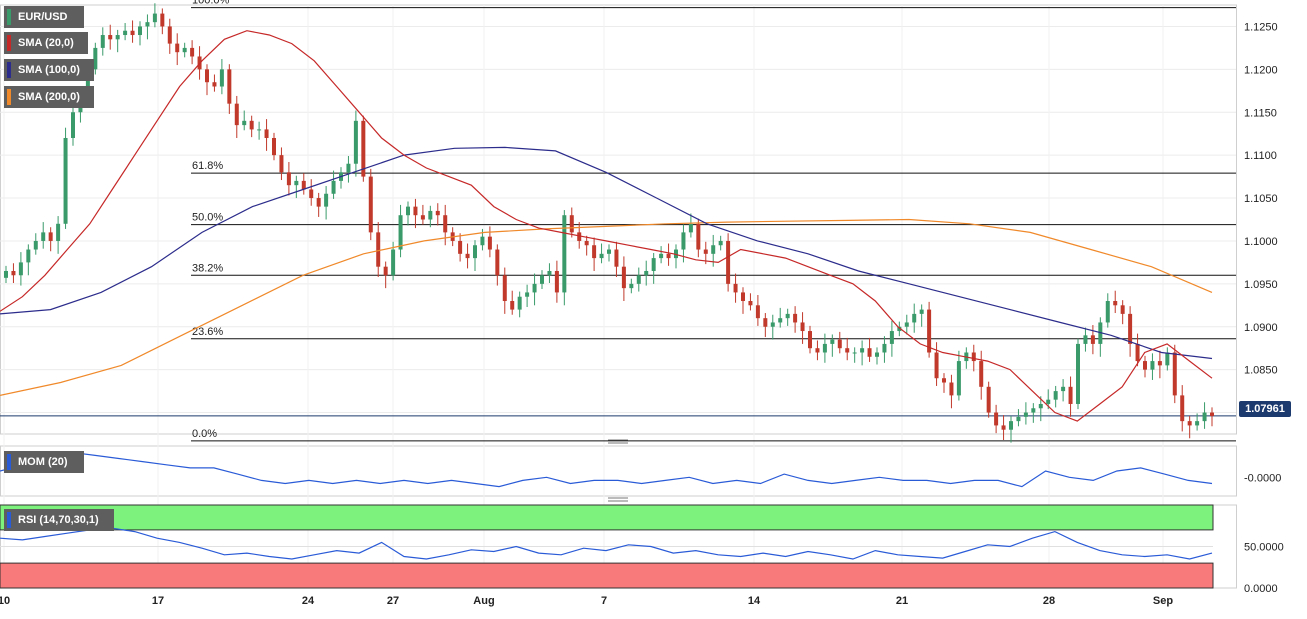 This screenshot has height=619, width=1307. Describe the element at coordinates (1262, 478) in the screenshot. I see `mom-y-tick-label: -0.0000` at that location.